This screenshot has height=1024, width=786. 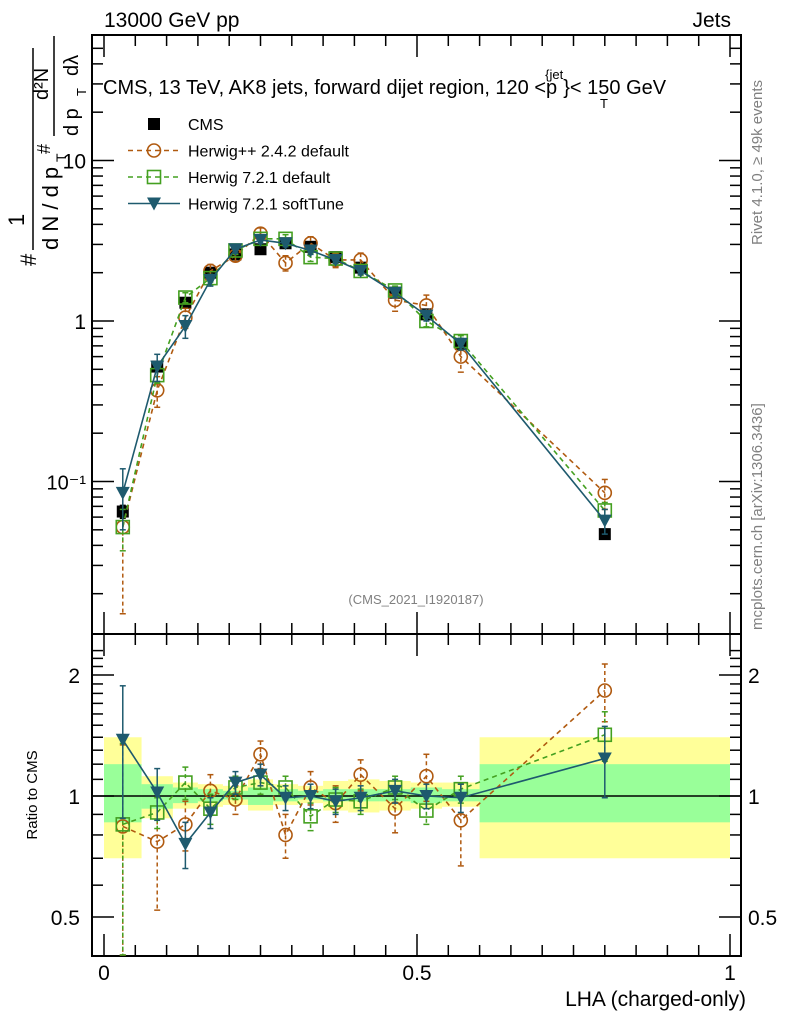 I want to click on legend-label: CMS, so click(x=206, y=125).